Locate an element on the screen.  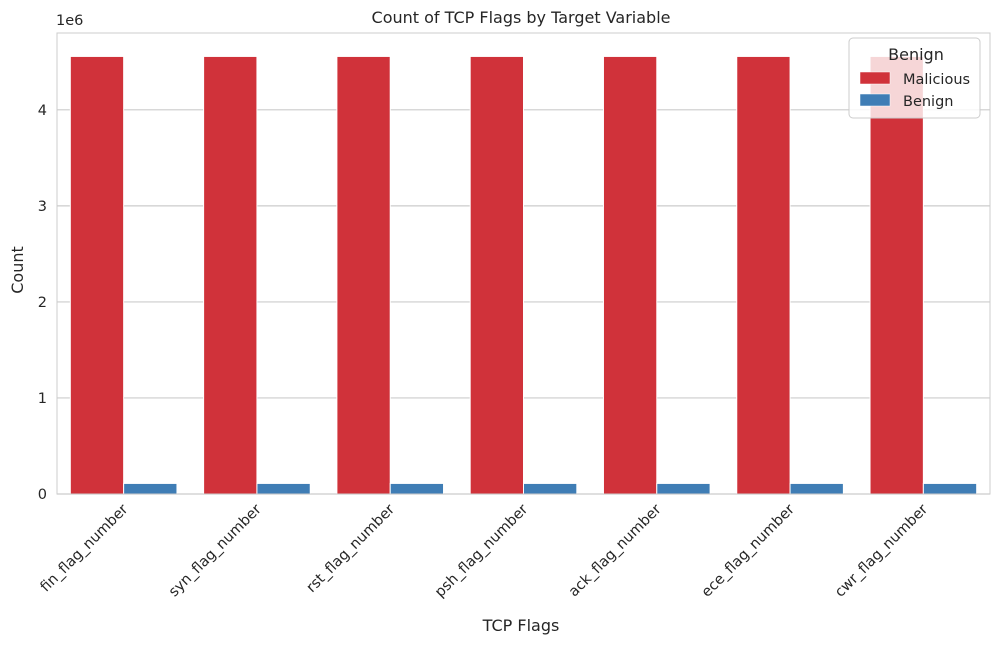
x-tick-label: rst_flag_number is located at coordinates (351, 548).